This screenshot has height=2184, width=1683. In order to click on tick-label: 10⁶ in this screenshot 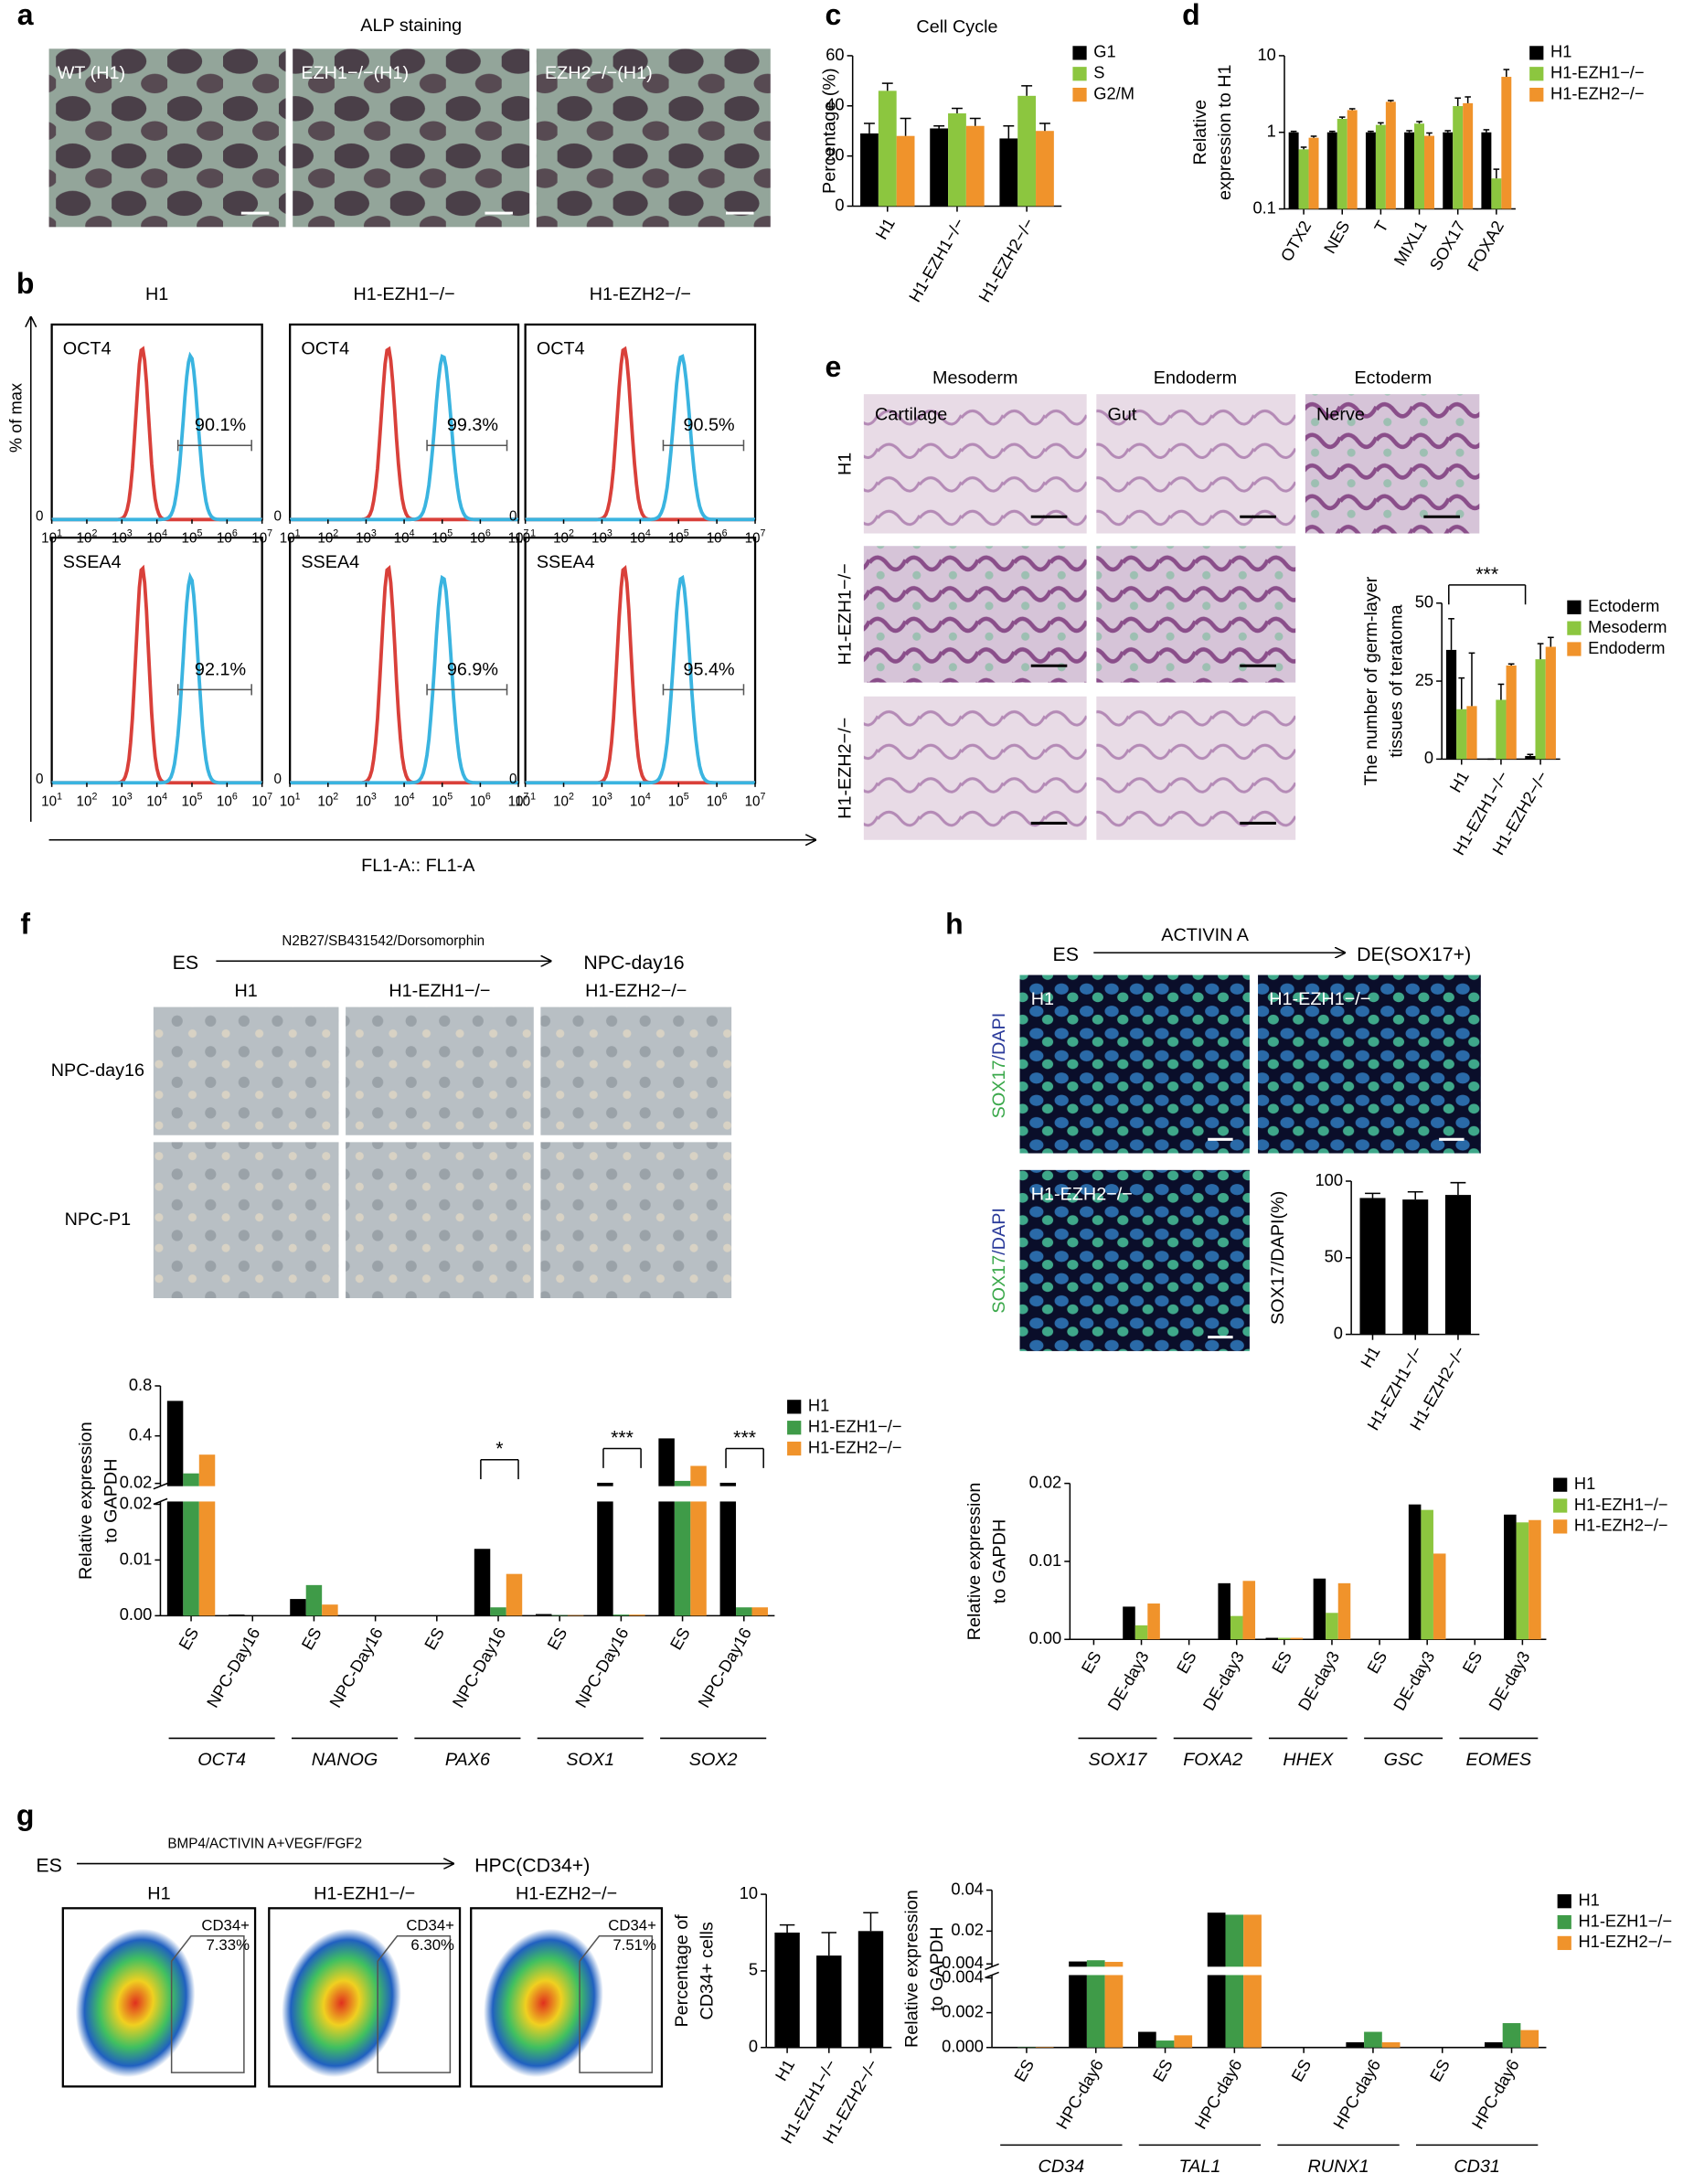, I will do `click(227, 800)`.